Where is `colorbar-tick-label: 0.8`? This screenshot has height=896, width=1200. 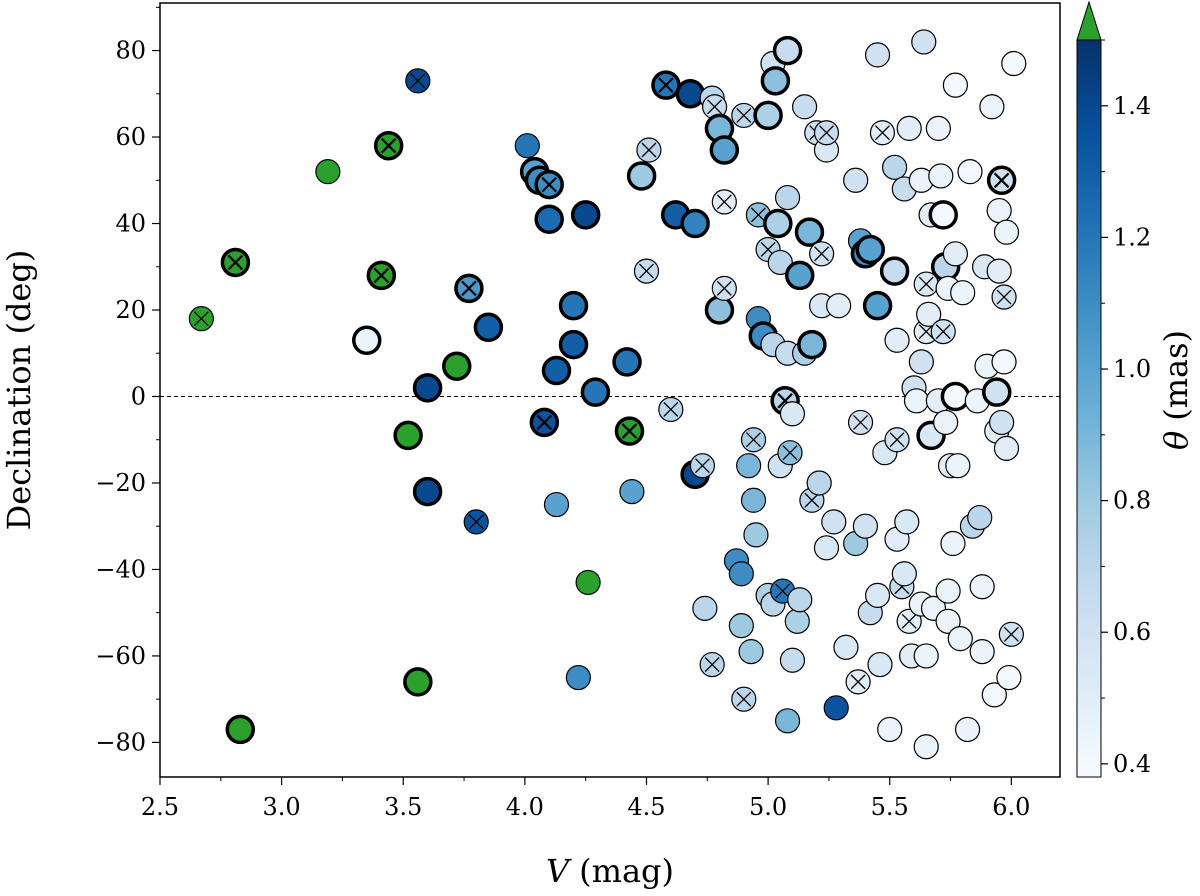 colorbar-tick-label: 0.8 is located at coordinates (1132, 501).